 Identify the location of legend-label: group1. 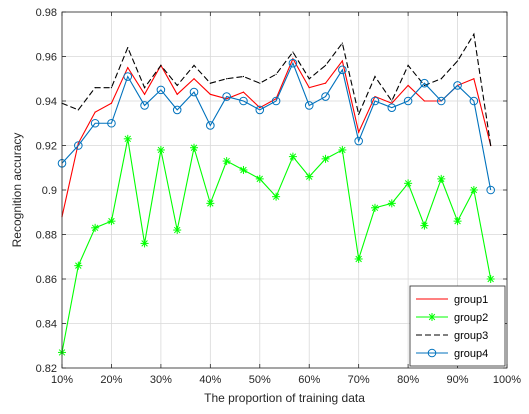
(471, 300).